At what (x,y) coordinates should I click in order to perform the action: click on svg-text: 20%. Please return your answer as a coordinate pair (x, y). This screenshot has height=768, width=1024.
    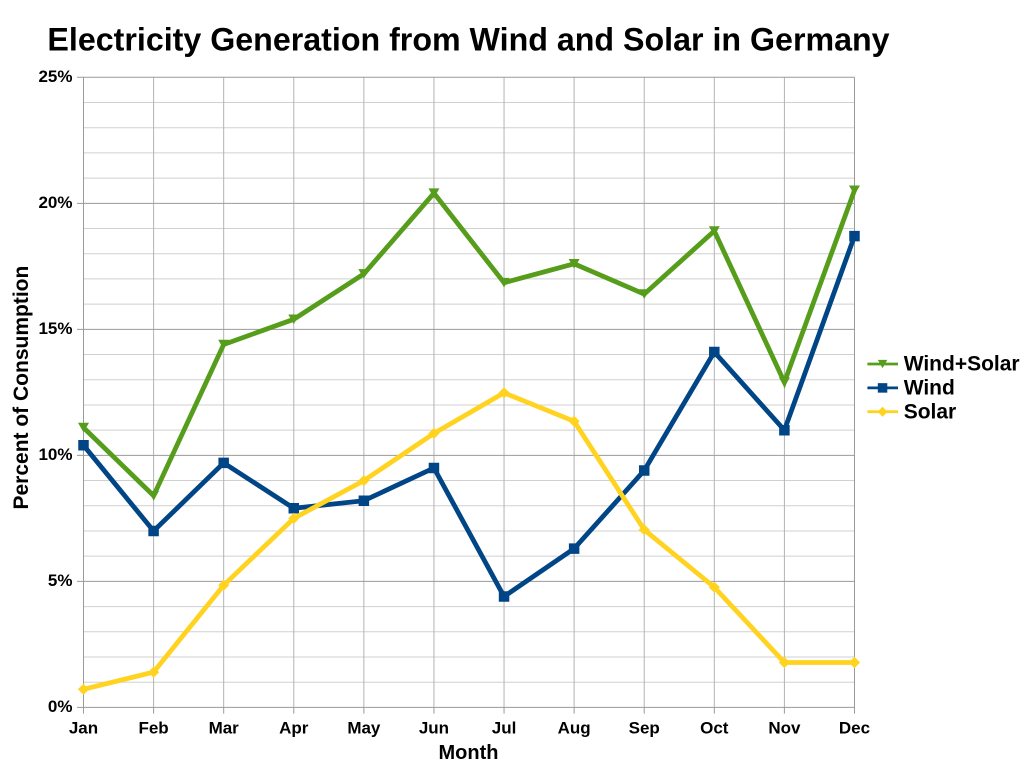
    Looking at the image, I should click on (55, 202).